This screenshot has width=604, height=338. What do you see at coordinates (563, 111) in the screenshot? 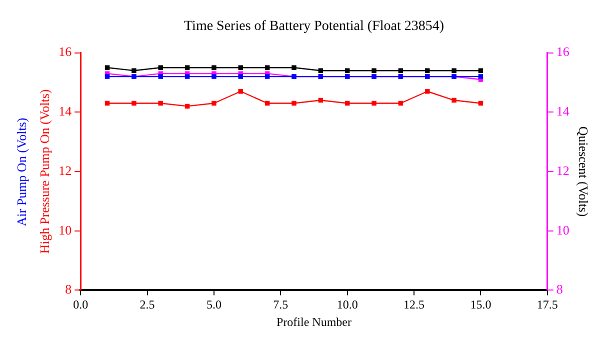
I see `y2-tick-label: 14` at bounding box center [563, 111].